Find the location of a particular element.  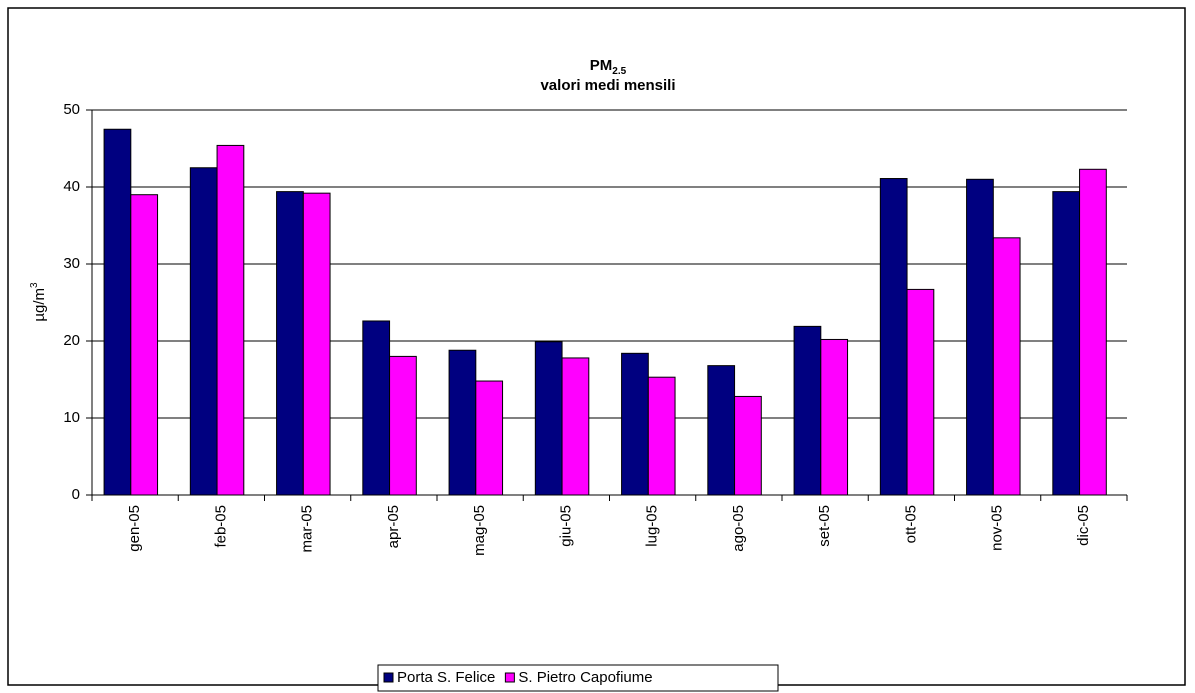

x-tick-label: set-05 is located at coordinates (824, 526).